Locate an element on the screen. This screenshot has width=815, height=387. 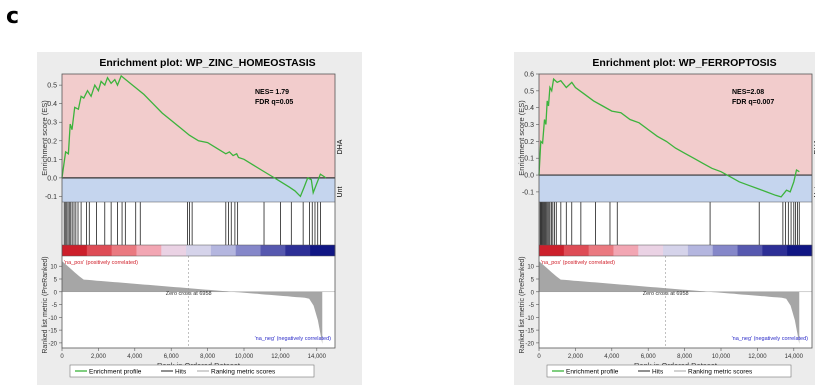
negative-label: 'na_neg' (negatively correlated) is located at coordinates (293, 339).